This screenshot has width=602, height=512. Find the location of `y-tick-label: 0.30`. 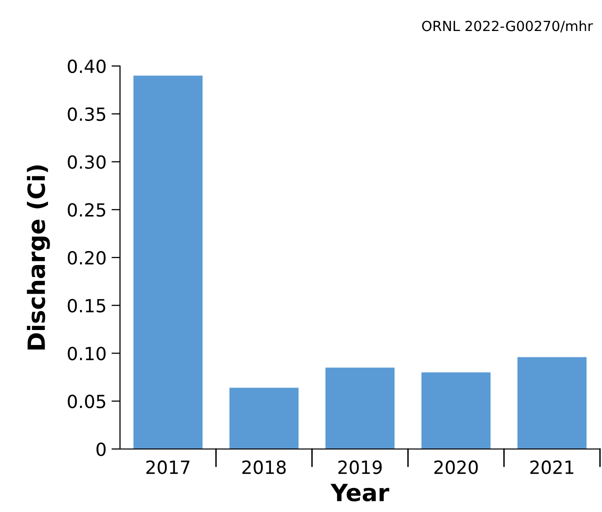

y-tick-label: 0.30 is located at coordinates (87, 162).